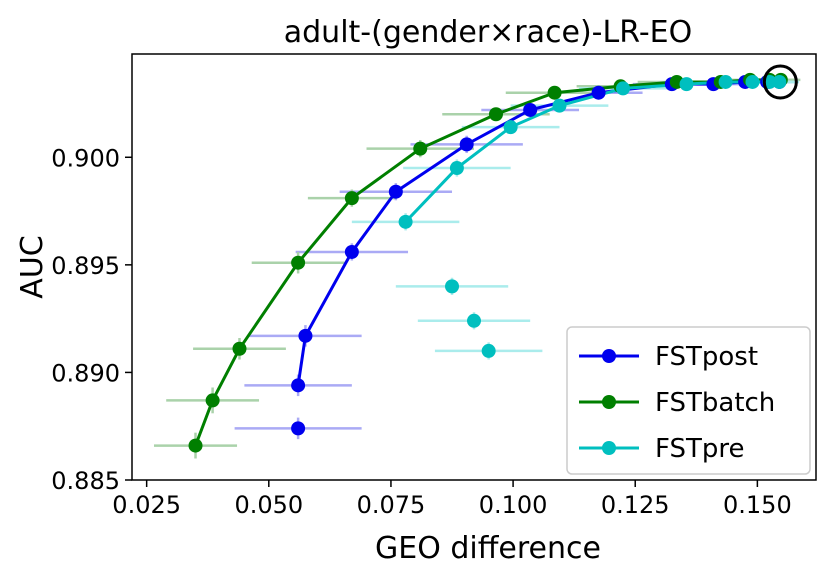  Describe the element at coordinates (91, 319) in the screenshot. I see `y-axis-ticks: 0.885 0.890 0.895 0.900` at that location.